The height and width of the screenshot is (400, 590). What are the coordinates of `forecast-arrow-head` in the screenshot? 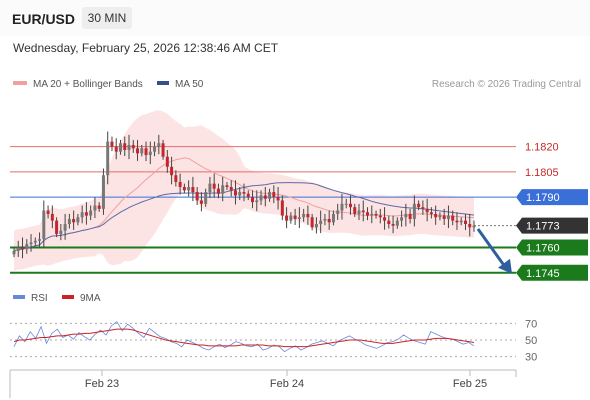 It's located at (505, 266).